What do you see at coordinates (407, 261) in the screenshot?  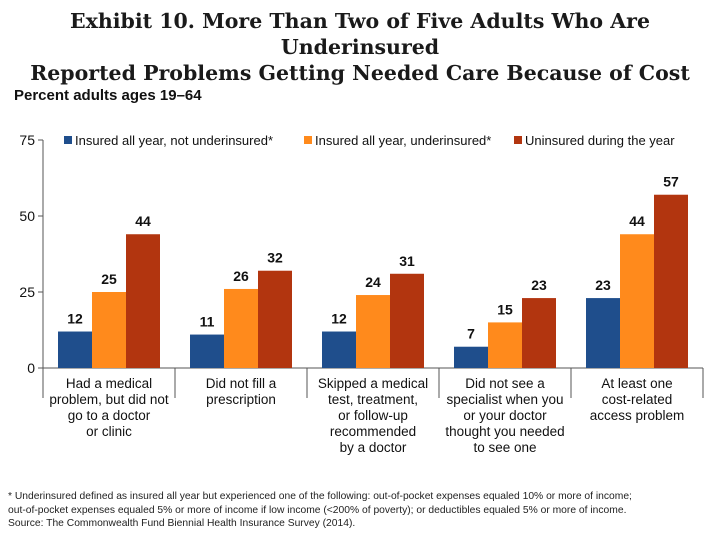 I see `bar-value-label: 31` at bounding box center [407, 261].